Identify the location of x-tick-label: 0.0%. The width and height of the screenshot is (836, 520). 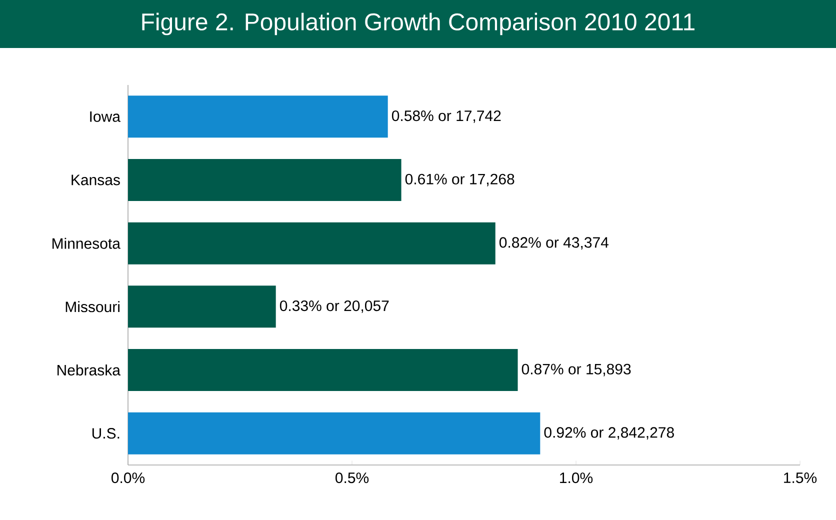
(128, 478).